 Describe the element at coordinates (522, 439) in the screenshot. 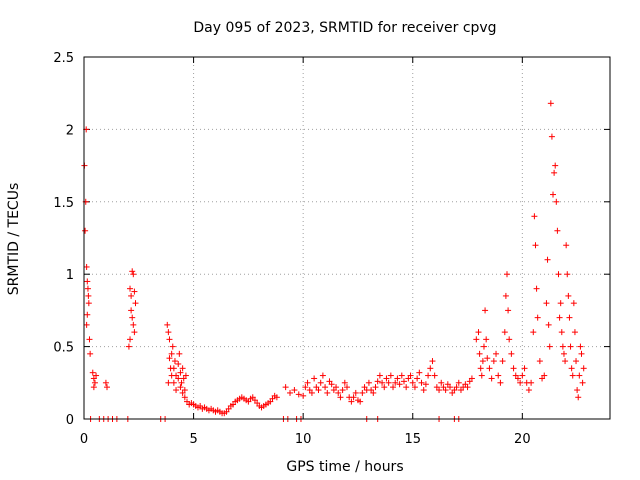

I see `x-tick-label: 20` at that location.